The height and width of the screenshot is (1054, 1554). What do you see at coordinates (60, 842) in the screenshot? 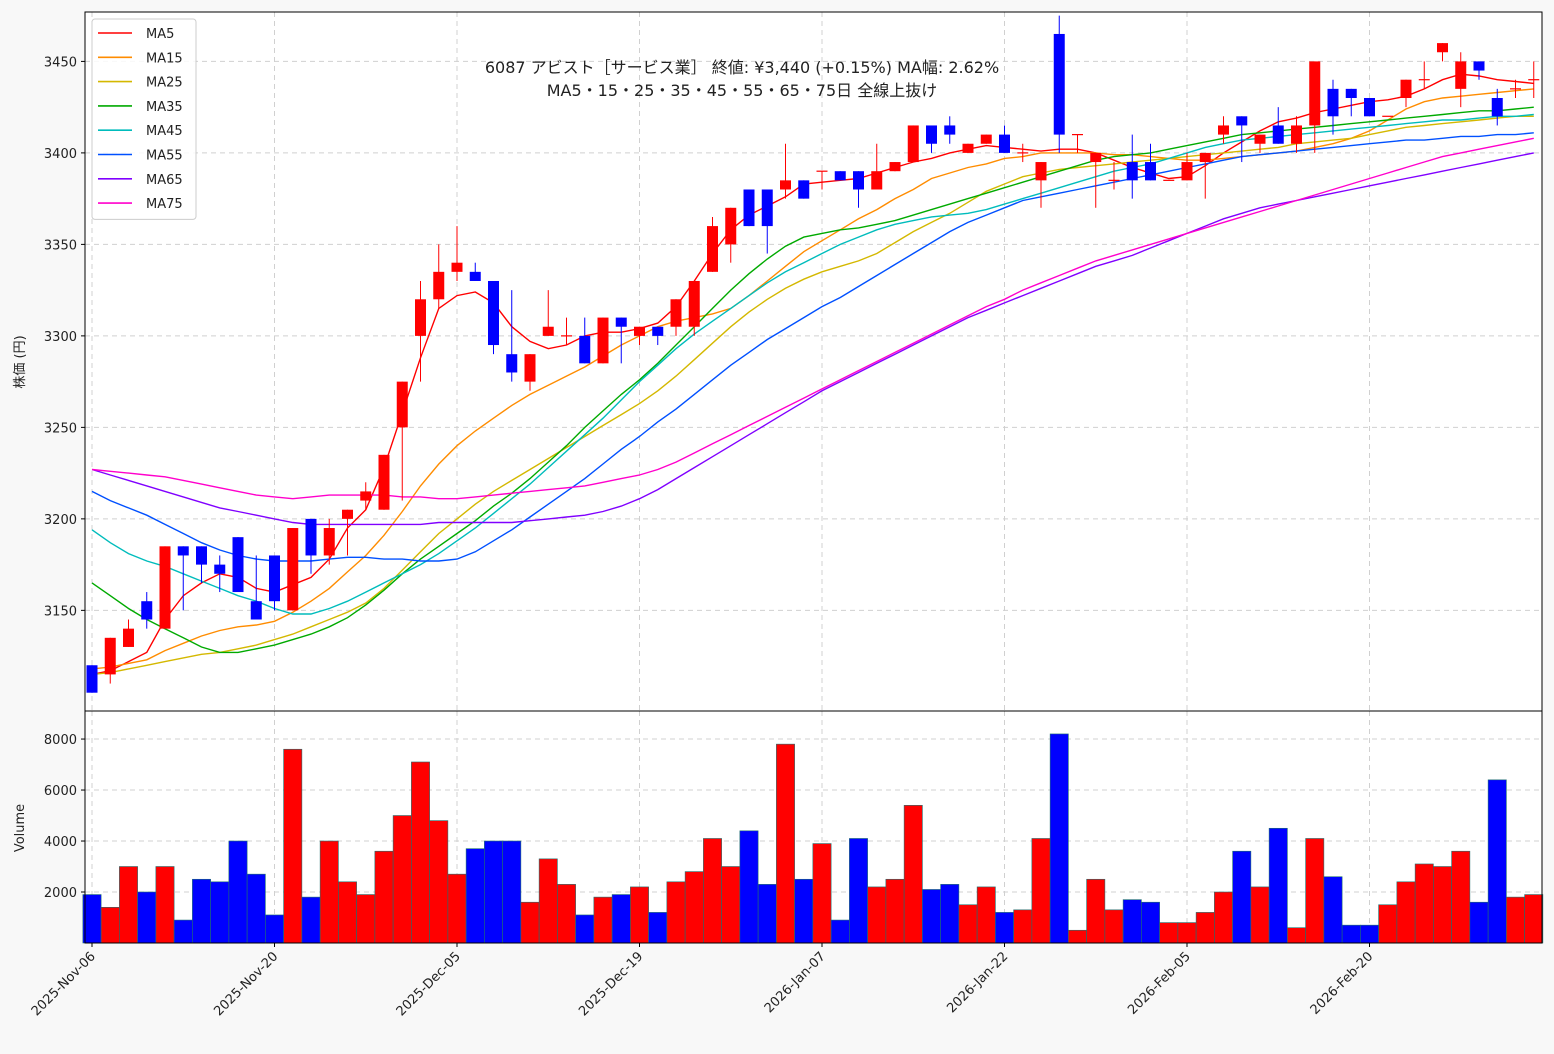
I see `volume-tick-label: 4000` at bounding box center [60, 842].